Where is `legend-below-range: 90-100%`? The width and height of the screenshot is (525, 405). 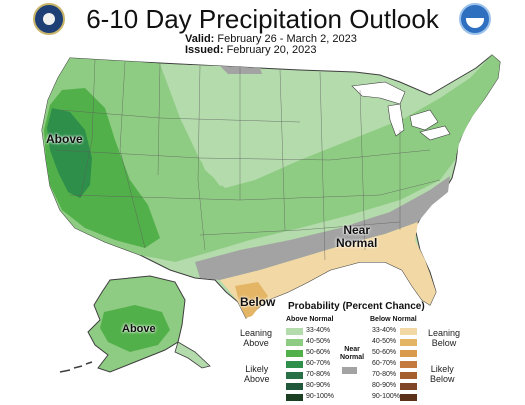 legend-below-range: 90-100% is located at coordinates (386, 396).